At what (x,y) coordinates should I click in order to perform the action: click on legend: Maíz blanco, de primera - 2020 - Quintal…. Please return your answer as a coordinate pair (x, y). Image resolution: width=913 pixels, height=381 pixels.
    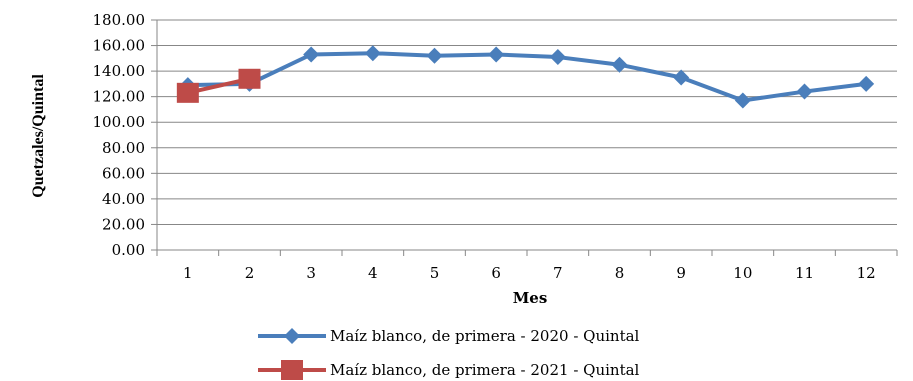
    Looking at the image, I should click on (449, 353).